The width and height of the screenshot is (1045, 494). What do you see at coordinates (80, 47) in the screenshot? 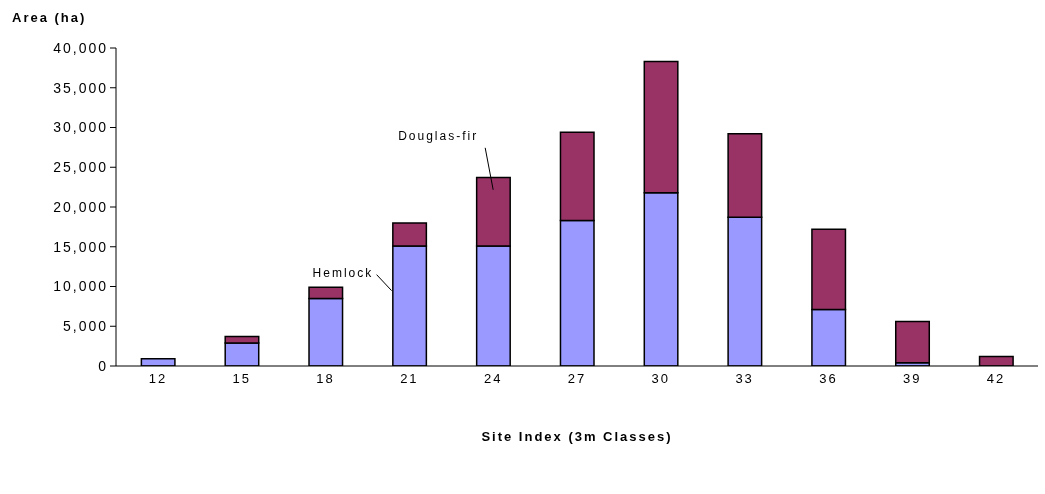
I see `y-tick-label: 40,000` at bounding box center [80, 47].